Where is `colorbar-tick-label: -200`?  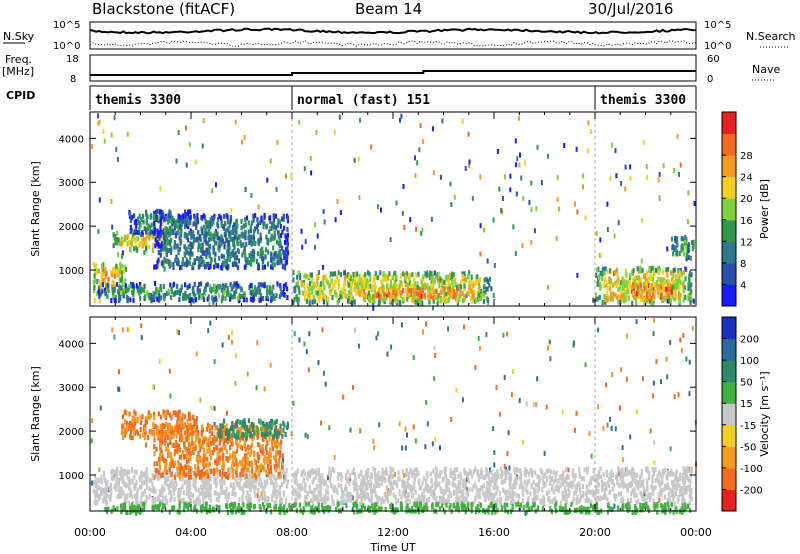 colorbar-tick-label: -200 is located at coordinates (751, 490).